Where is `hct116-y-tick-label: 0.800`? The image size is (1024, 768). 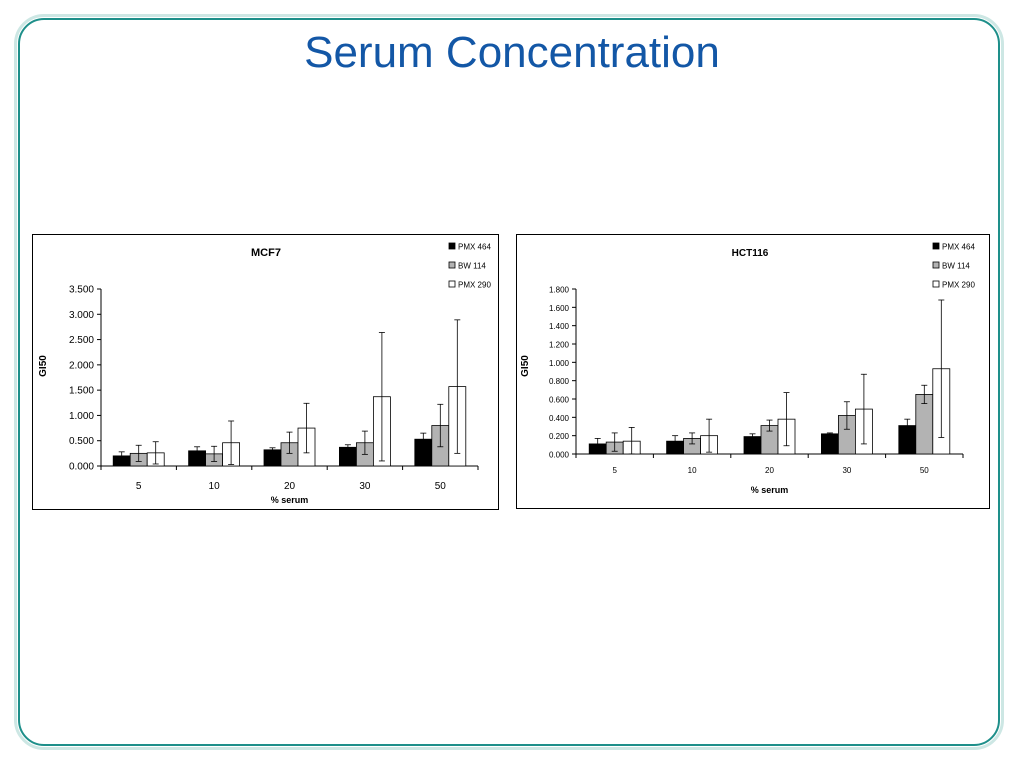
hct116-y-tick-label: 0.800 is located at coordinates (559, 381).